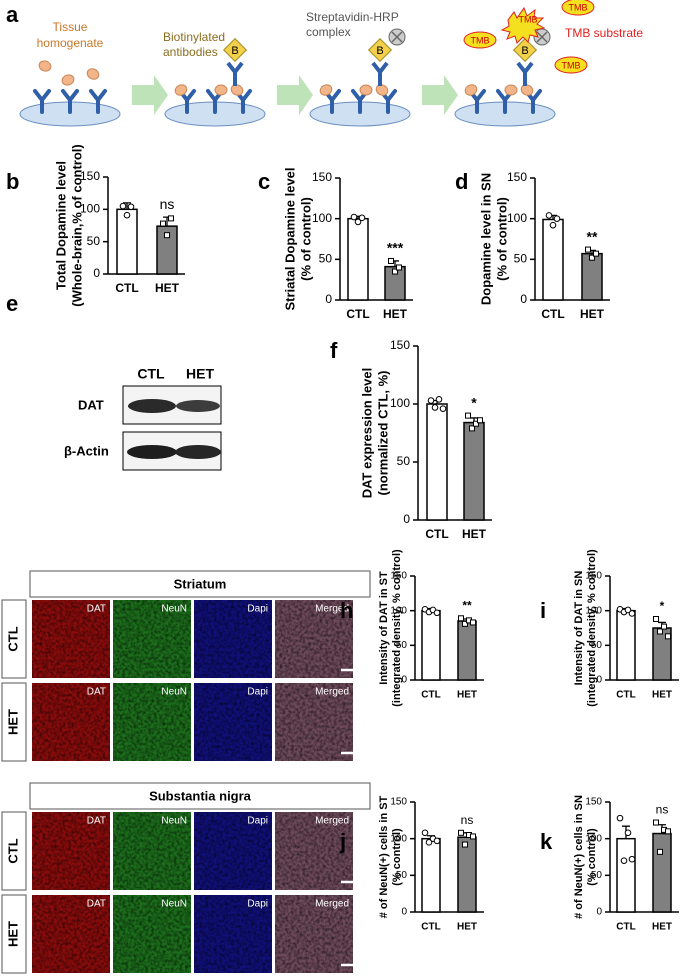  Describe the element at coordinates (289, 238) in the screenshot. I see `y-axis-label: Striatal Dopamine level` at that location.